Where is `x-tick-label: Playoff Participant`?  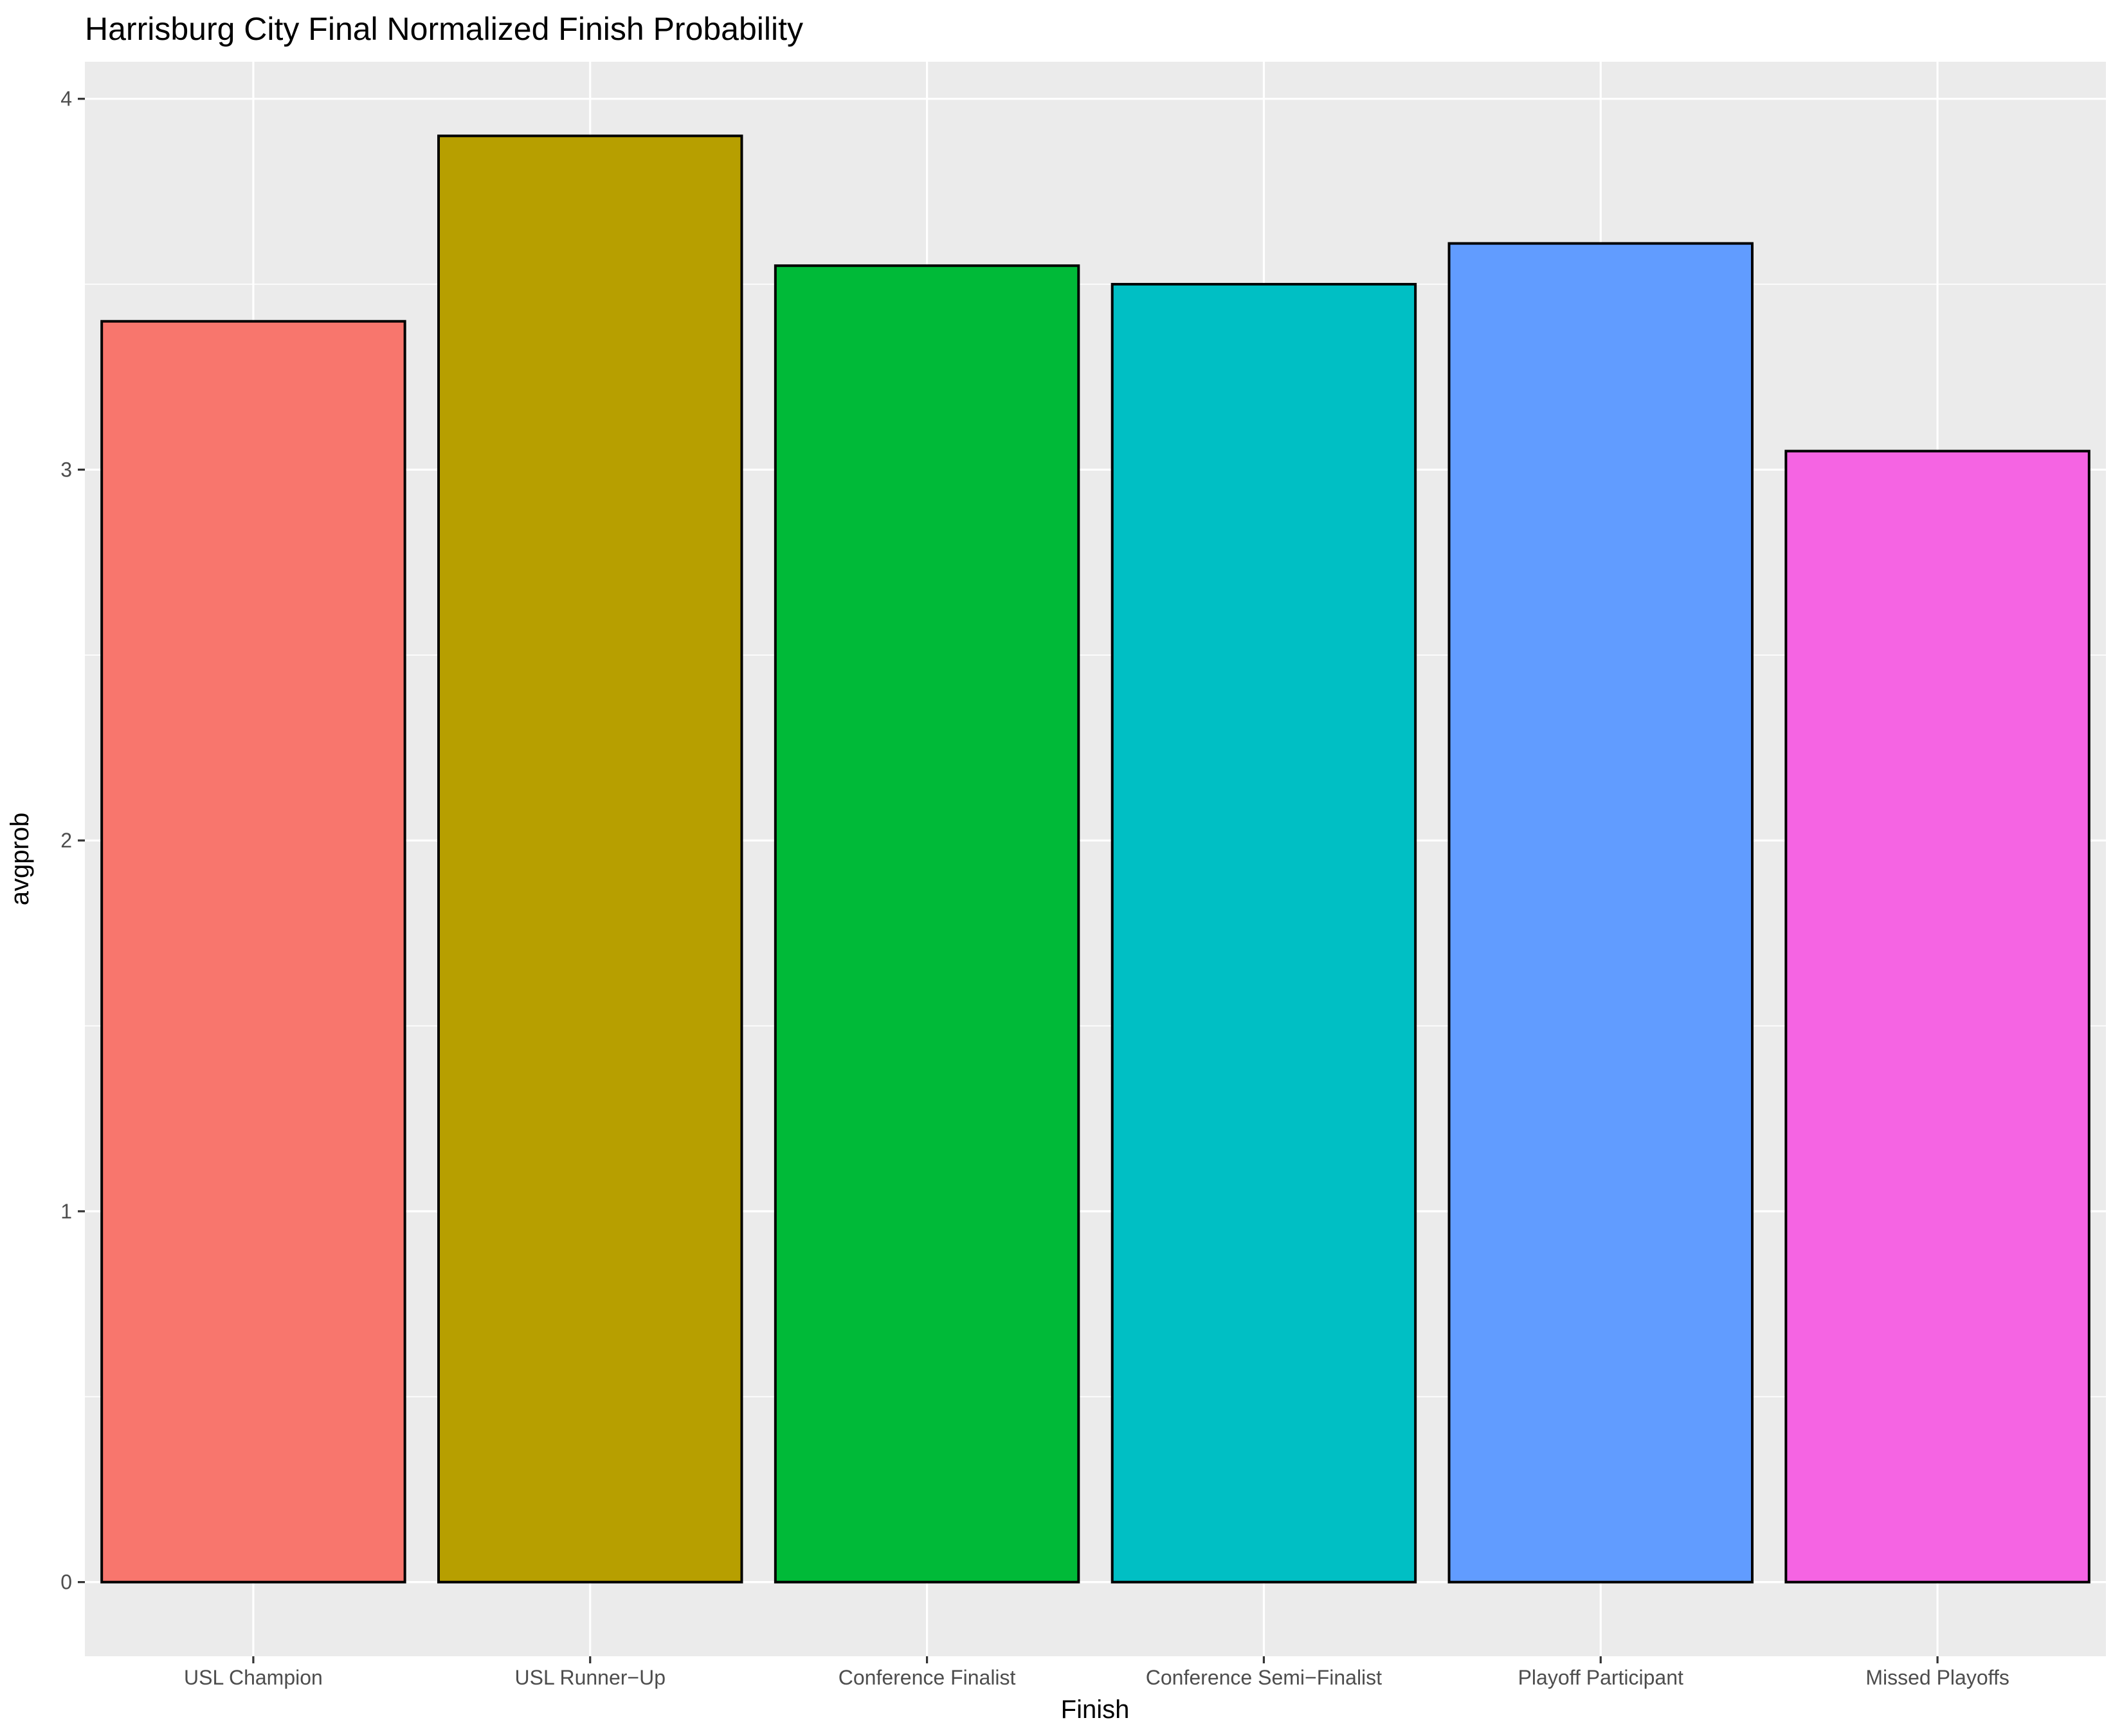 x-tick-label: Playoff Participant is located at coordinates (1600, 1677).